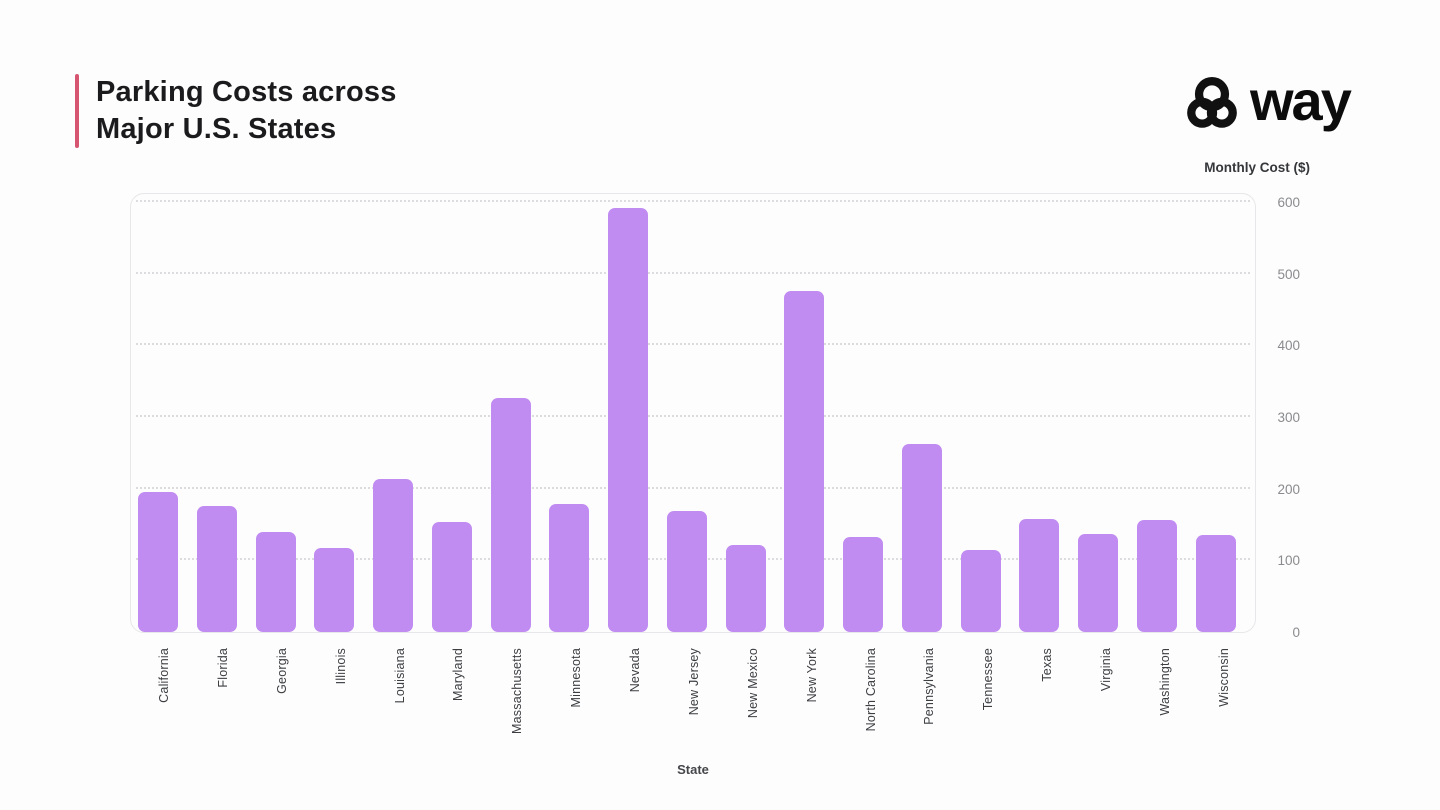  Describe the element at coordinates (1288, 274) in the screenshot. I see `y-tick-label-500: 500` at that location.